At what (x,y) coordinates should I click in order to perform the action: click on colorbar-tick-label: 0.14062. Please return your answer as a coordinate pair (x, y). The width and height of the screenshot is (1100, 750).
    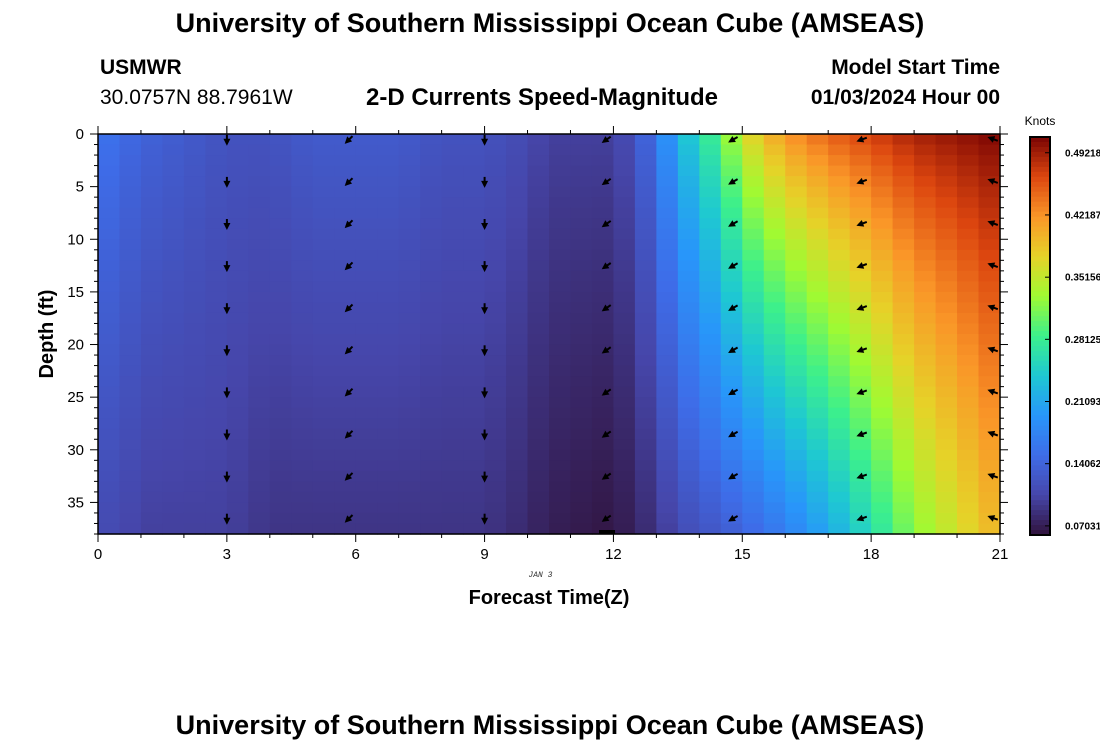
    Looking at the image, I should click on (1082, 464).